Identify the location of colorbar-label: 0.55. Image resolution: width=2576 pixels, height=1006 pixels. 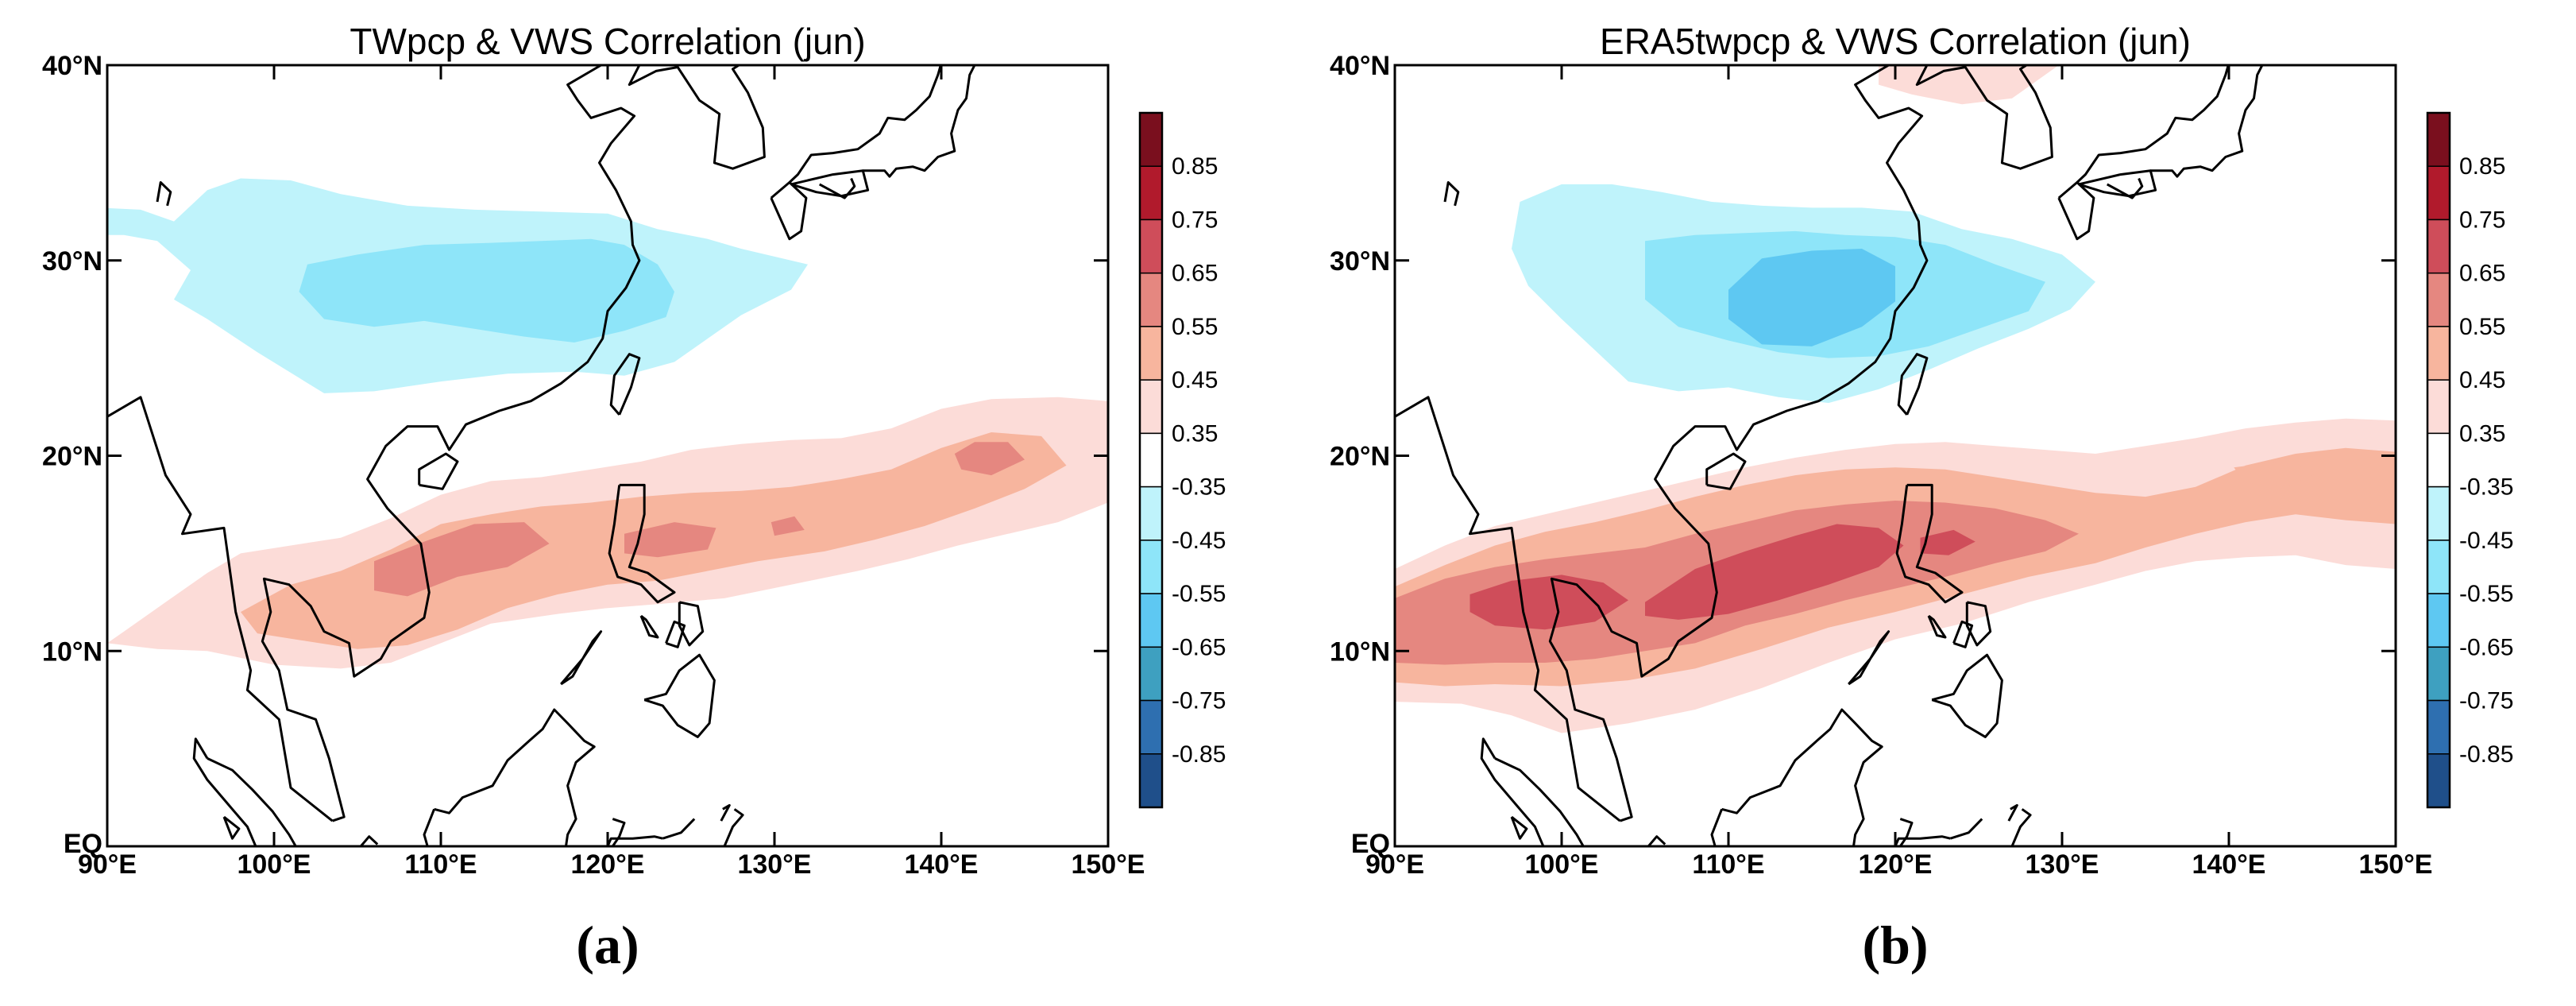
(2482, 327).